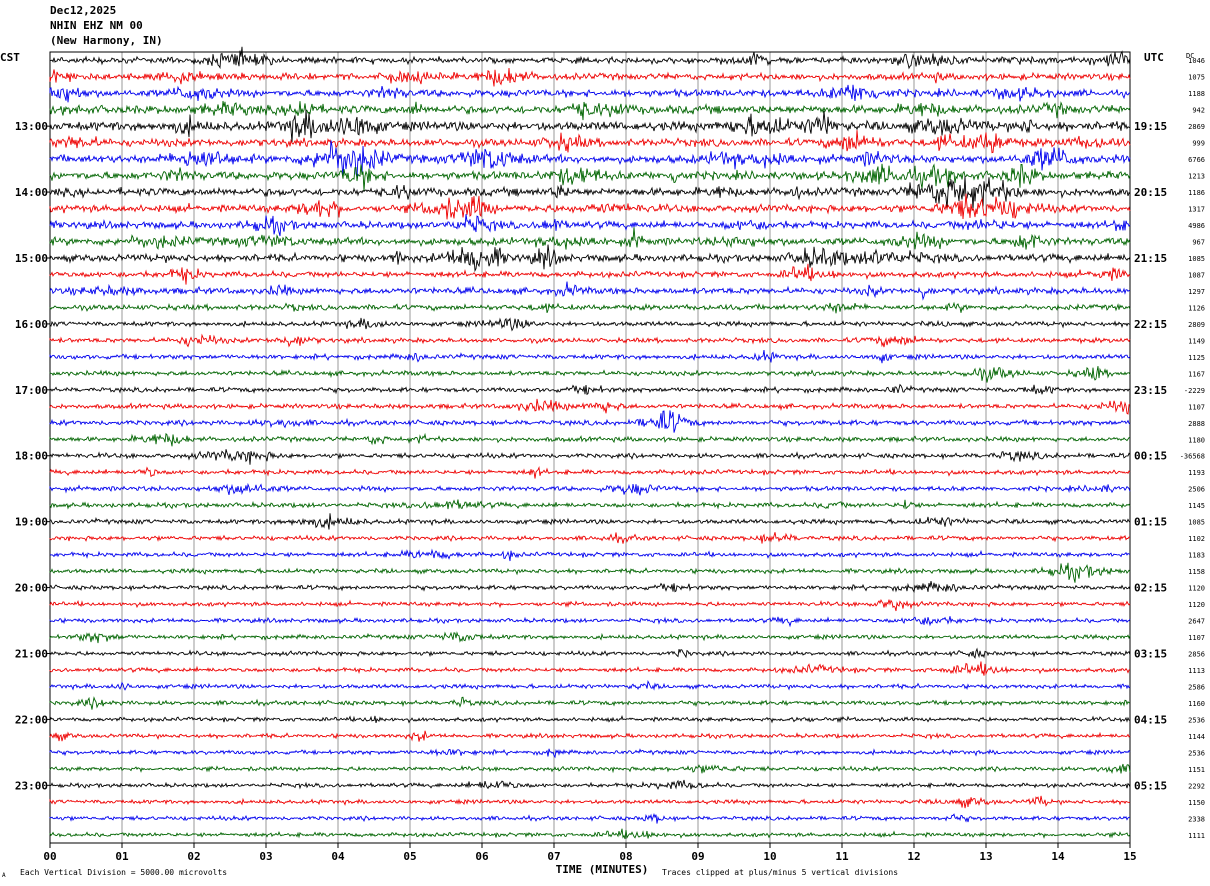 Image resolution: width=1210 pixels, height=886 pixels. I want to click on hour-label-left: 13:00, so click(31, 126).